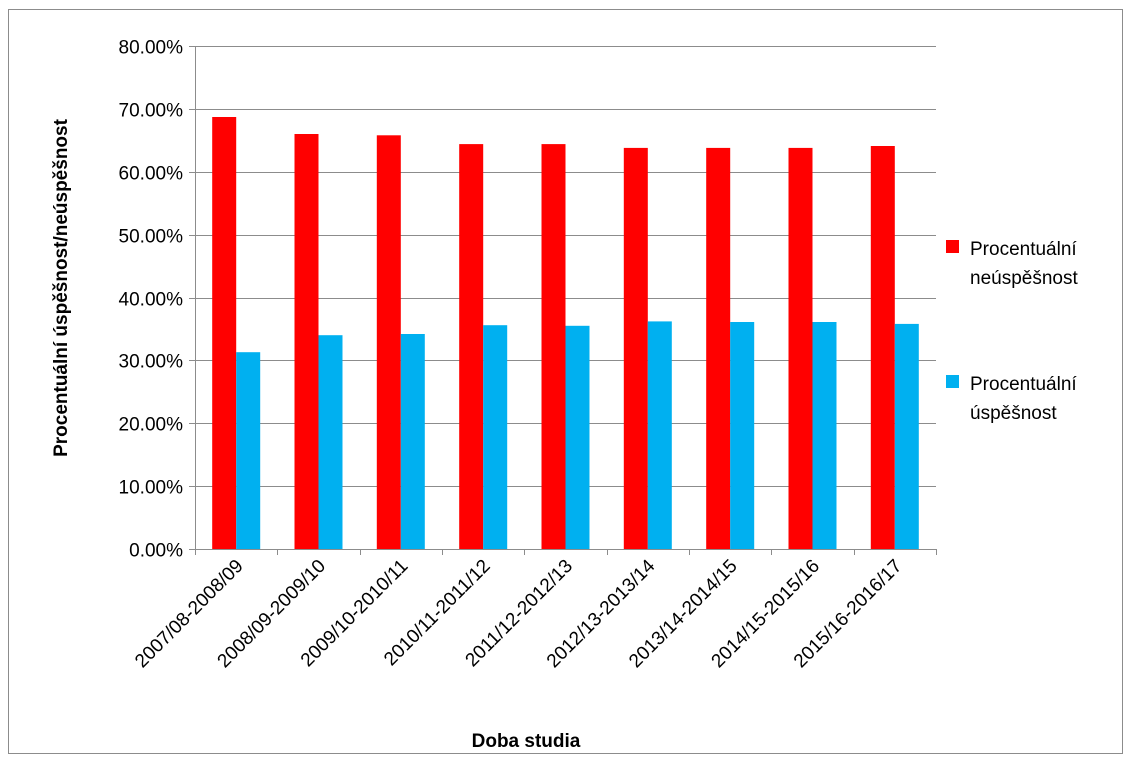  I want to click on y-tick-label: 10.00%, so click(151, 488).